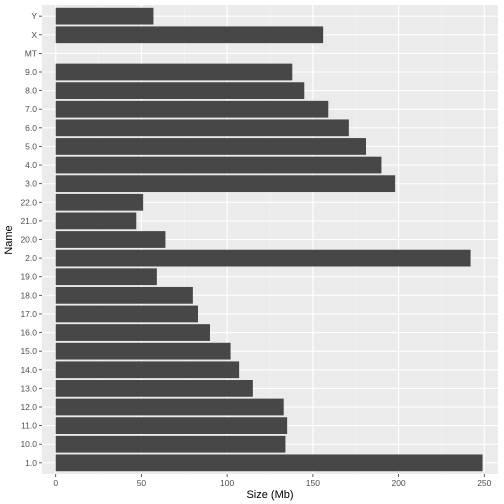 The image size is (504, 504). Describe the element at coordinates (154, 388) in the screenshot. I see `bar-13.0` at that location.